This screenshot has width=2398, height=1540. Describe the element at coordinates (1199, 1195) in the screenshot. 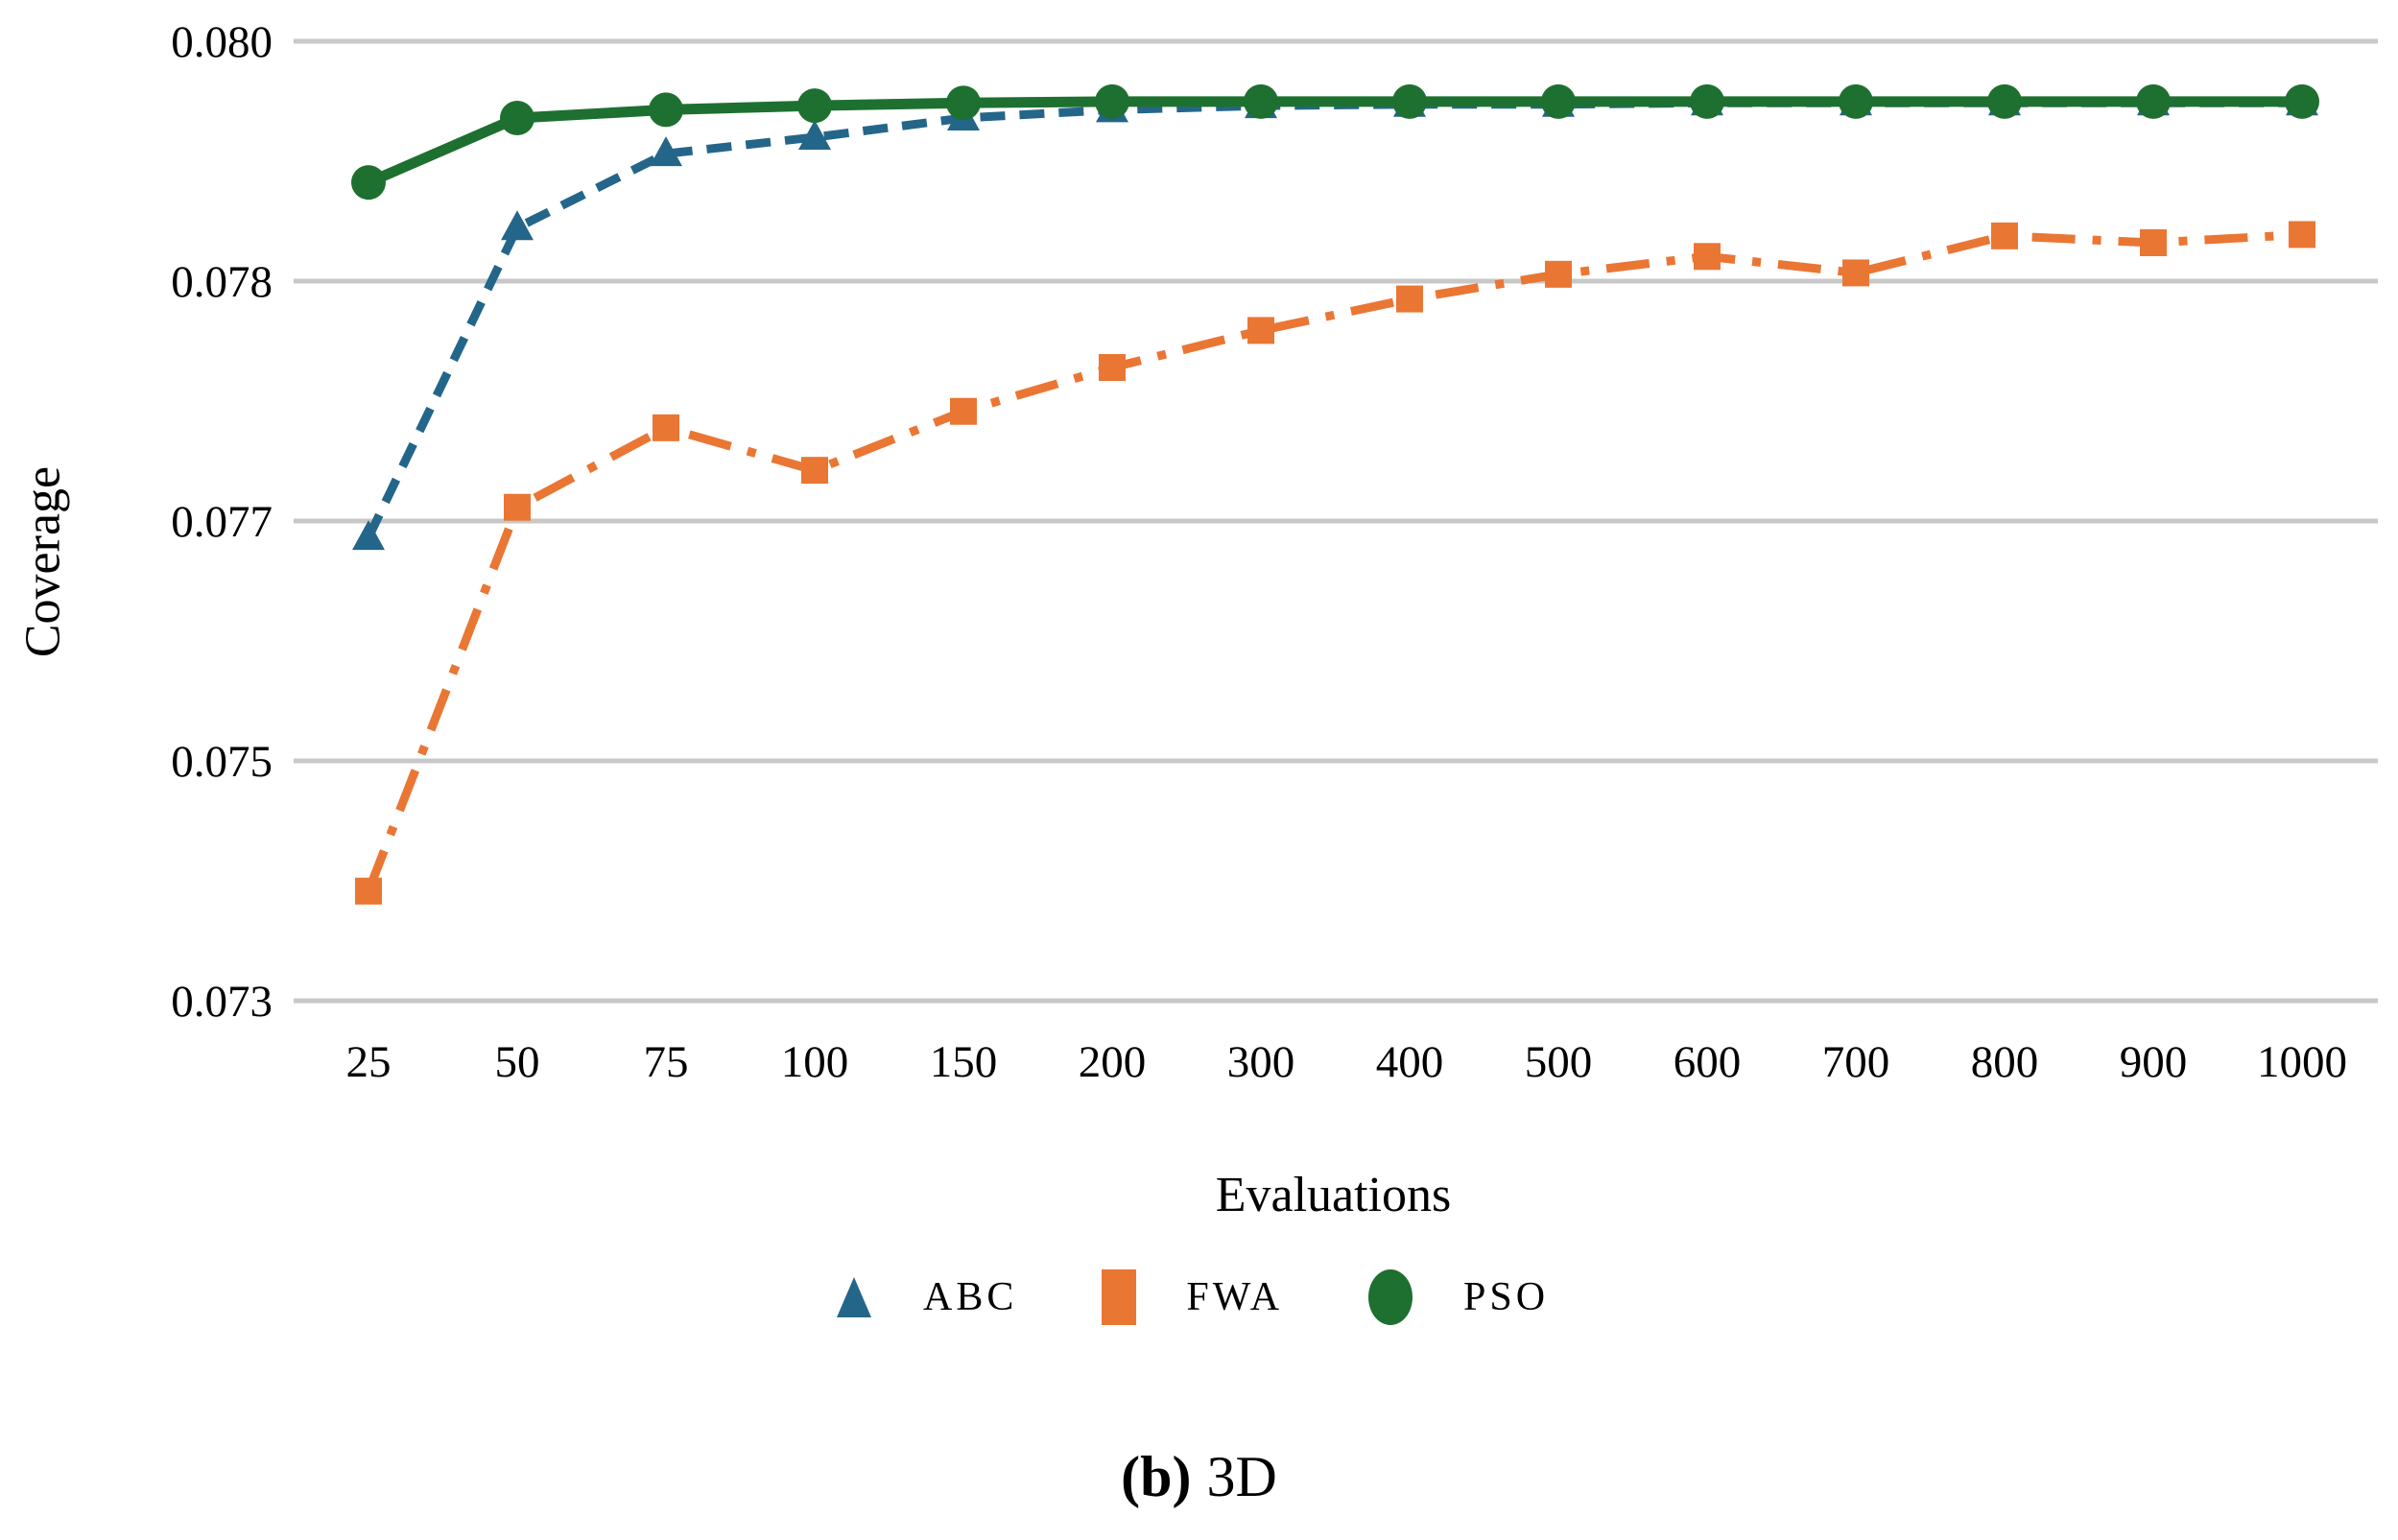

I see `x-axis-title: Evaluations` at that location.